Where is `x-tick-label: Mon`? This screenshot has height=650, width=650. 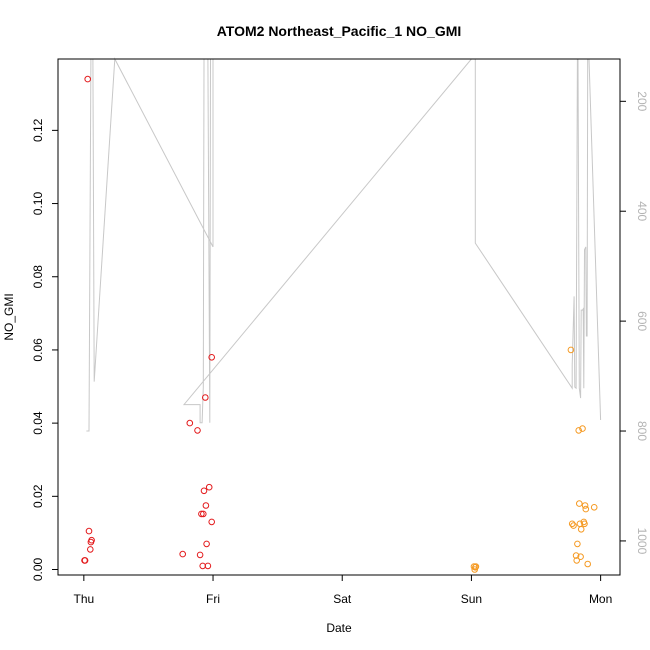
x-tick-label: Mon is located at coordinates (600, 599).